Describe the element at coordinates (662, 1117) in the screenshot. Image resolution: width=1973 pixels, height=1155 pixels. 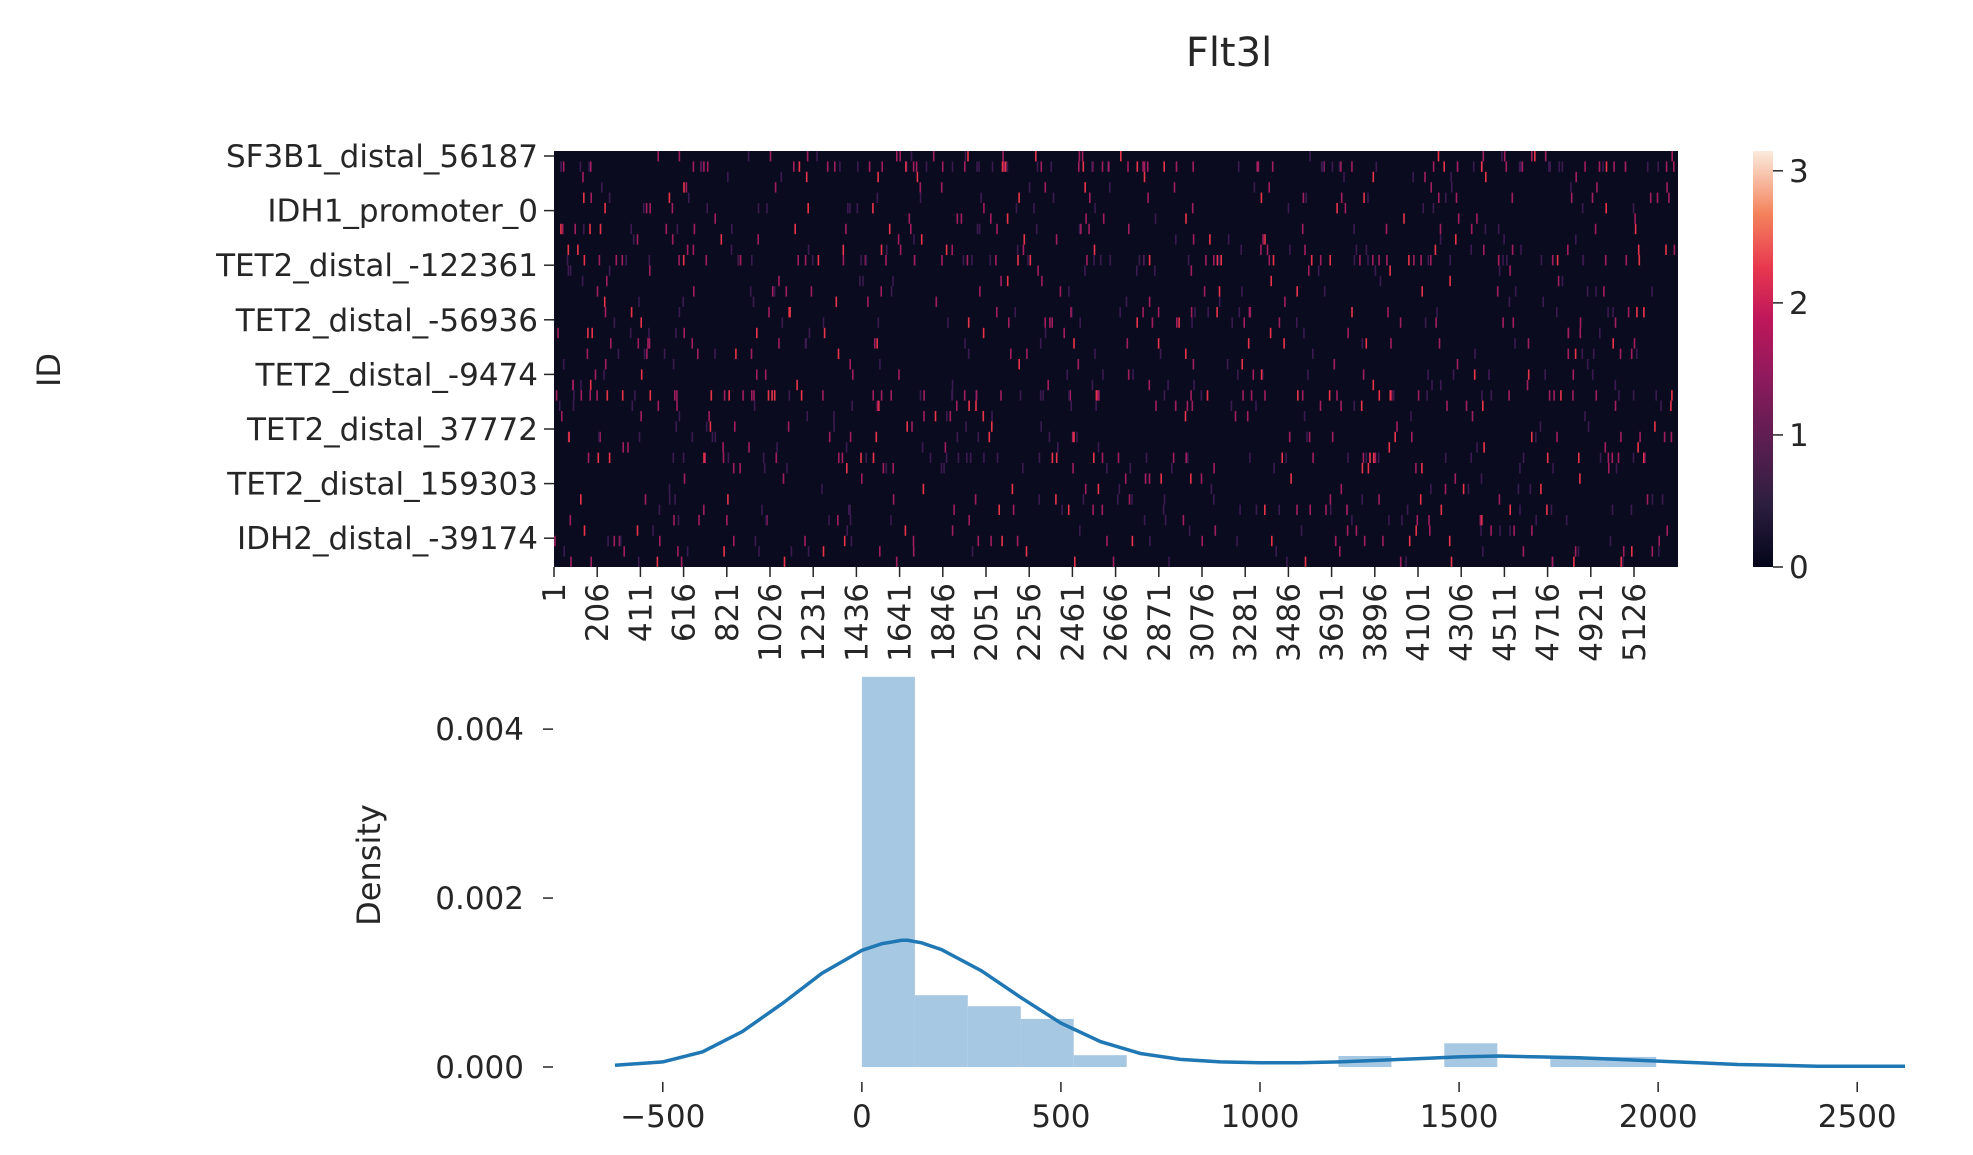
I see `x-tick-label: −500` at that location.